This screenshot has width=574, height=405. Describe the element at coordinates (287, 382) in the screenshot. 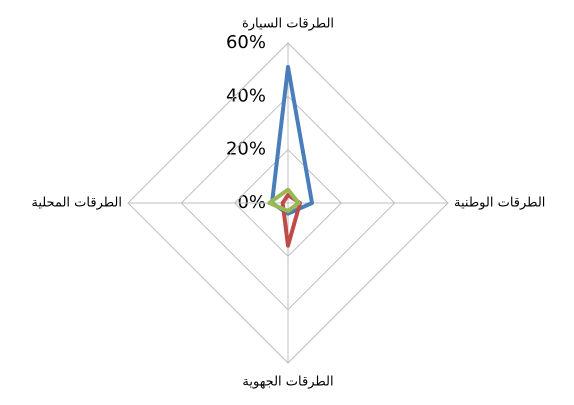

I see `category-label: الطرقات الجهوية` at that location.